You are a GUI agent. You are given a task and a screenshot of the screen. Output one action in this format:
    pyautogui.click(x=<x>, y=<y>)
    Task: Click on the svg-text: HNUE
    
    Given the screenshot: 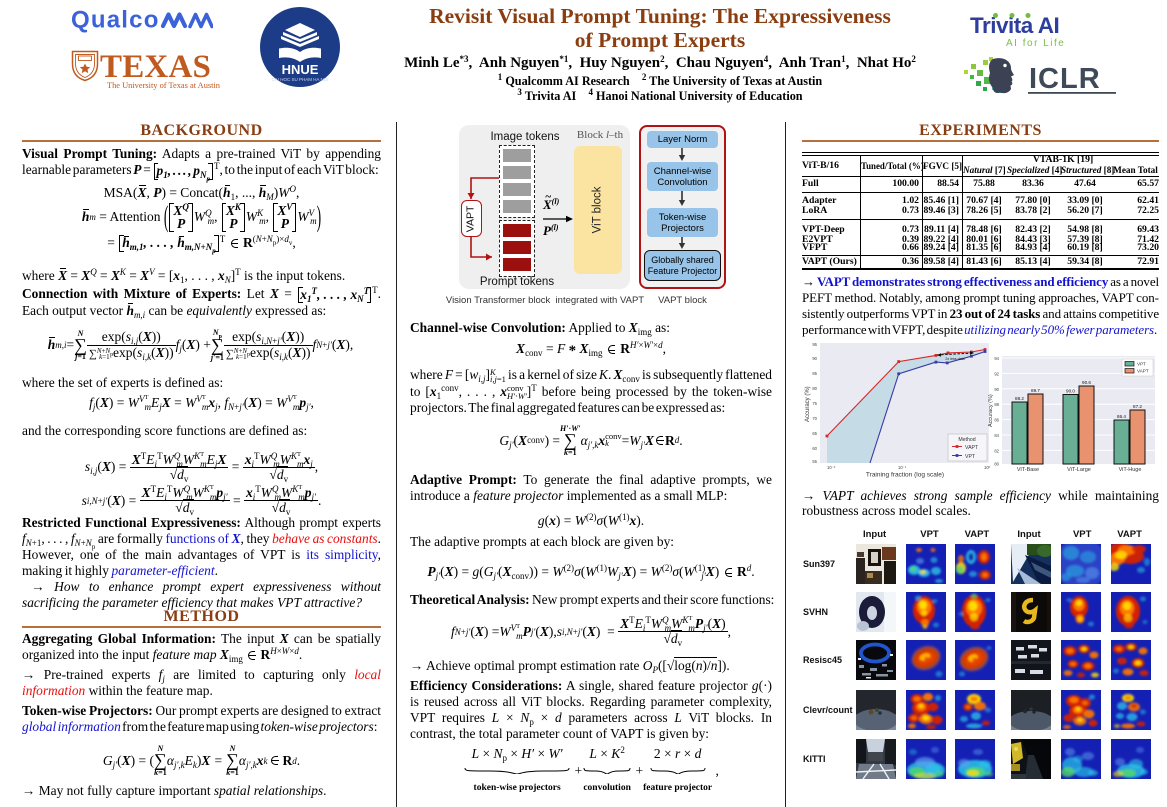 What is the action you would take?
    pyautogui.click(x=300, y=69)
    